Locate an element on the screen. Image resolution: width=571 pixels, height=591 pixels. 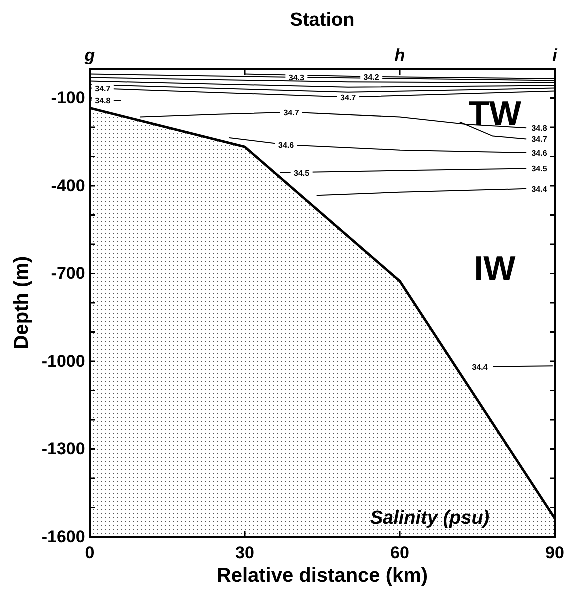
x-axis-title: Relative distance (km) is located at coordinates (322, 576).